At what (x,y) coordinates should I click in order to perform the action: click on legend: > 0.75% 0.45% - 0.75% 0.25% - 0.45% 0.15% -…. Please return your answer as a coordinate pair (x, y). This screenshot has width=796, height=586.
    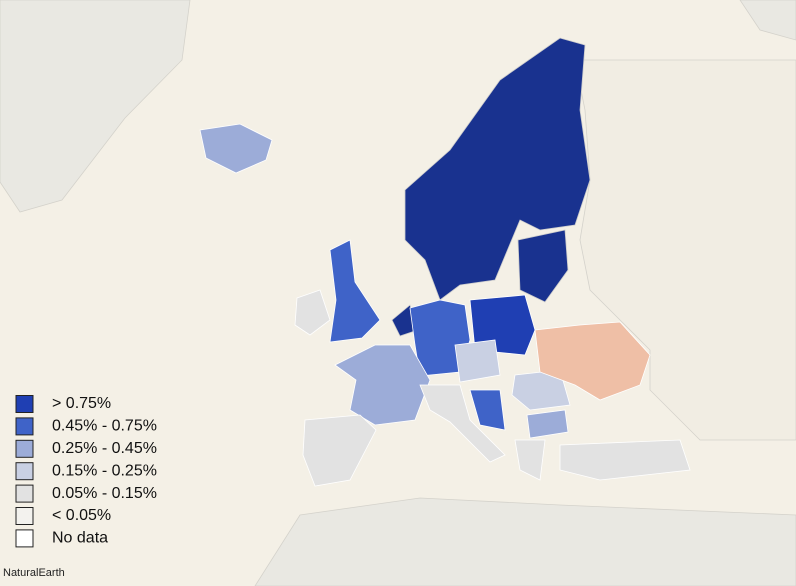
    Looking at the image, I should click on (86, 471).